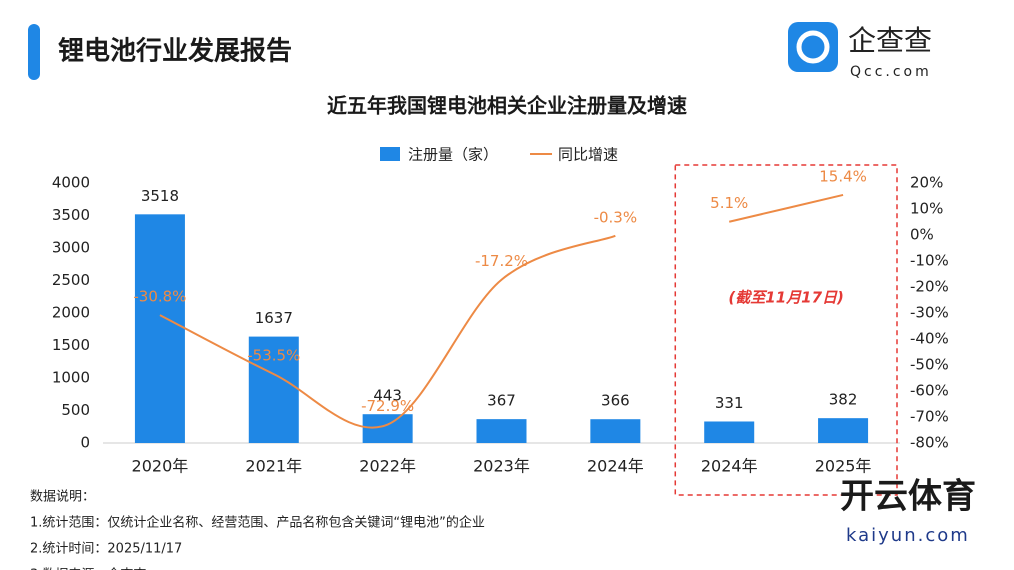  What do you see at coordinates (922, 235) in the screenshot?
I see `y2-tick-label: 0%` at bounding box center [922, 235].